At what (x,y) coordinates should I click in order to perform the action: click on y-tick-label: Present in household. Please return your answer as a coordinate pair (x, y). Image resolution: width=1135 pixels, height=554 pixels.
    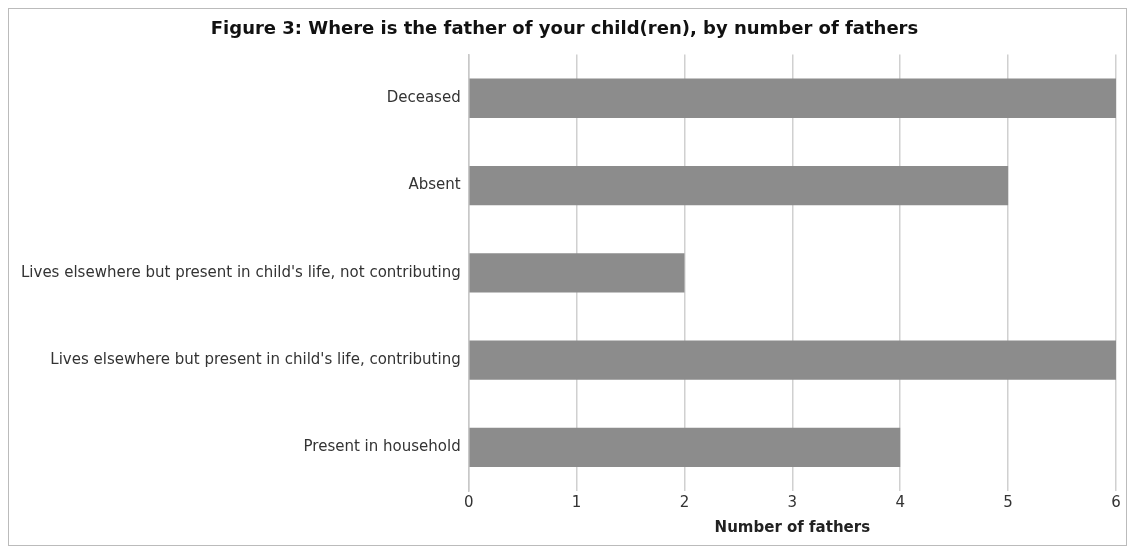
    Looking at the image, I should click on (382, 446).